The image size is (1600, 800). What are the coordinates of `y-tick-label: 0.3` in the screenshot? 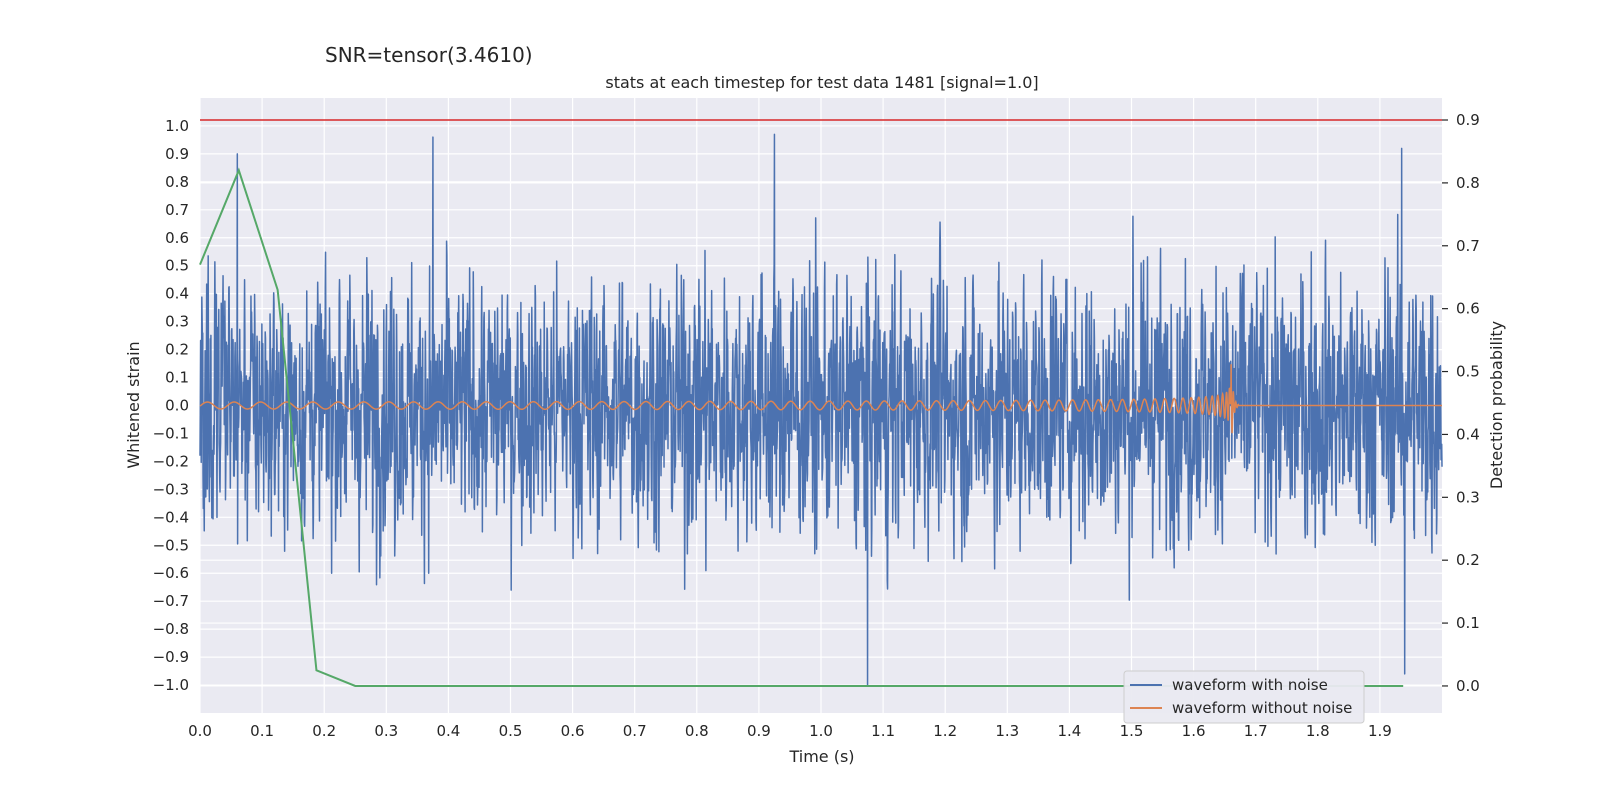 It's located at (177, 322).